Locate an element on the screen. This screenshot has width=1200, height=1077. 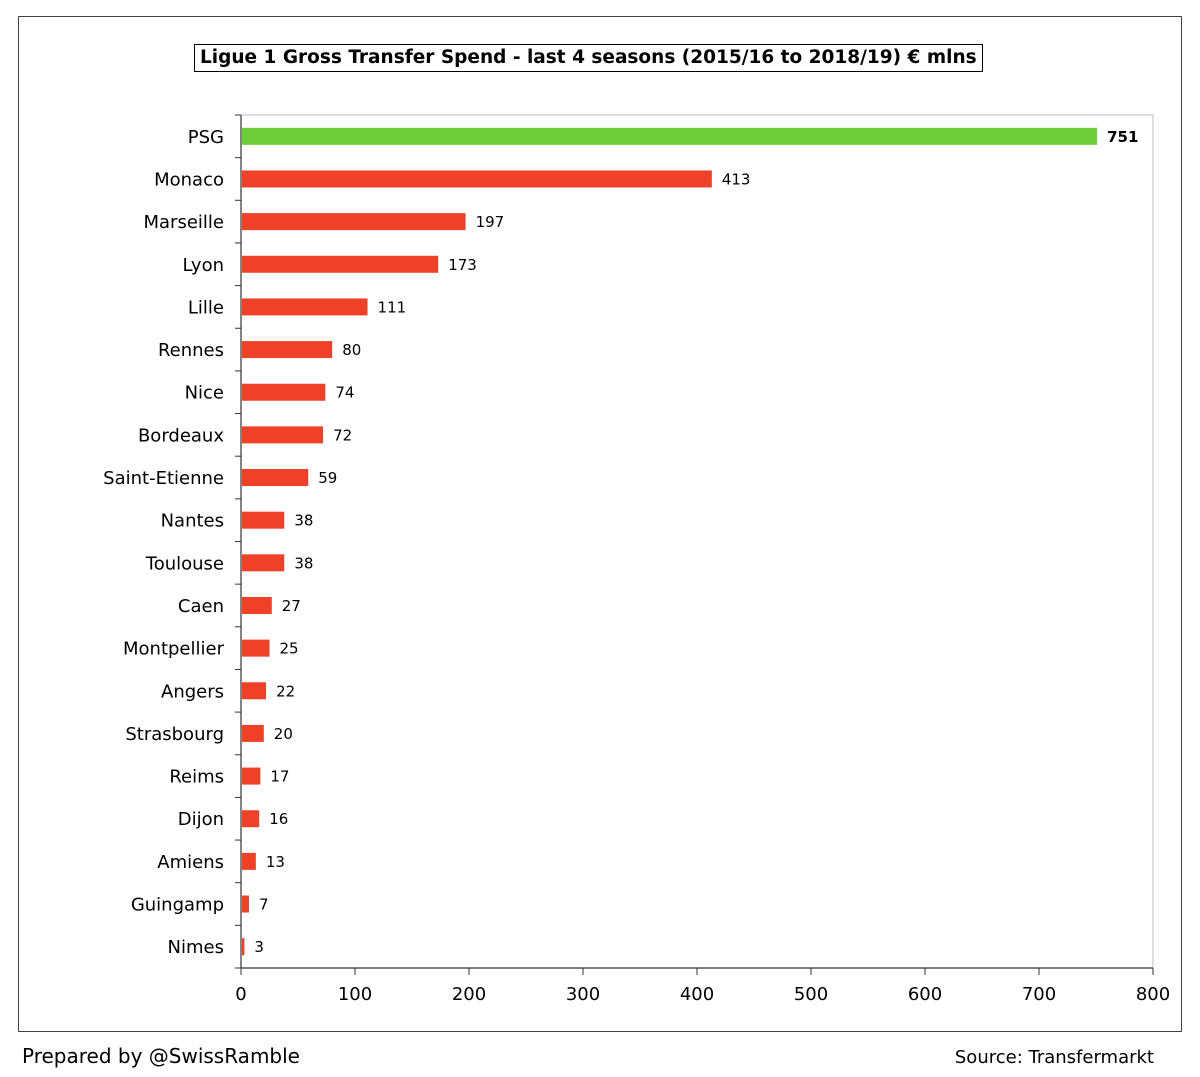
category-label: Toulouse is located at coordinates (184, 563).